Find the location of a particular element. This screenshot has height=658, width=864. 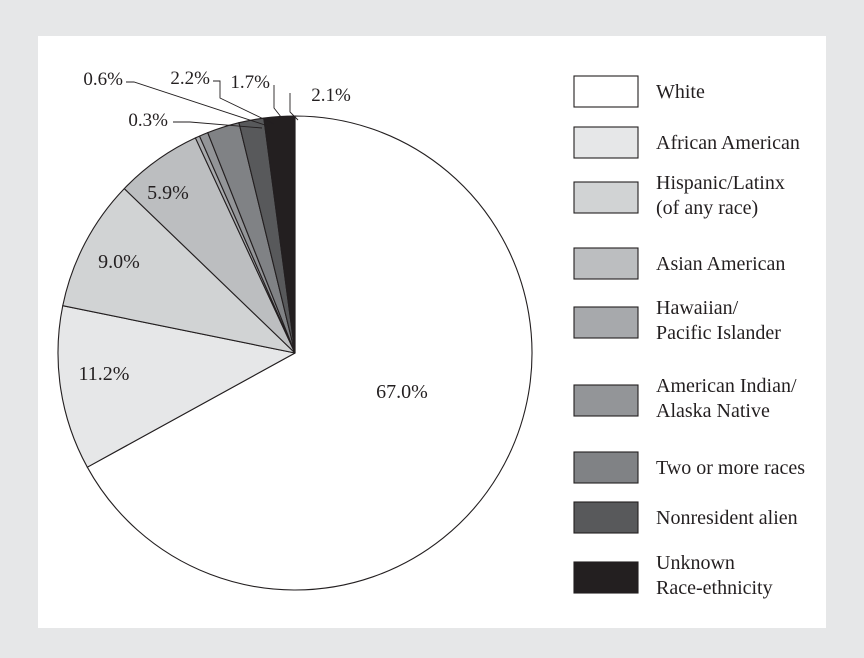

legend-label: Nonresident alien is located at coordinates (727, 518).